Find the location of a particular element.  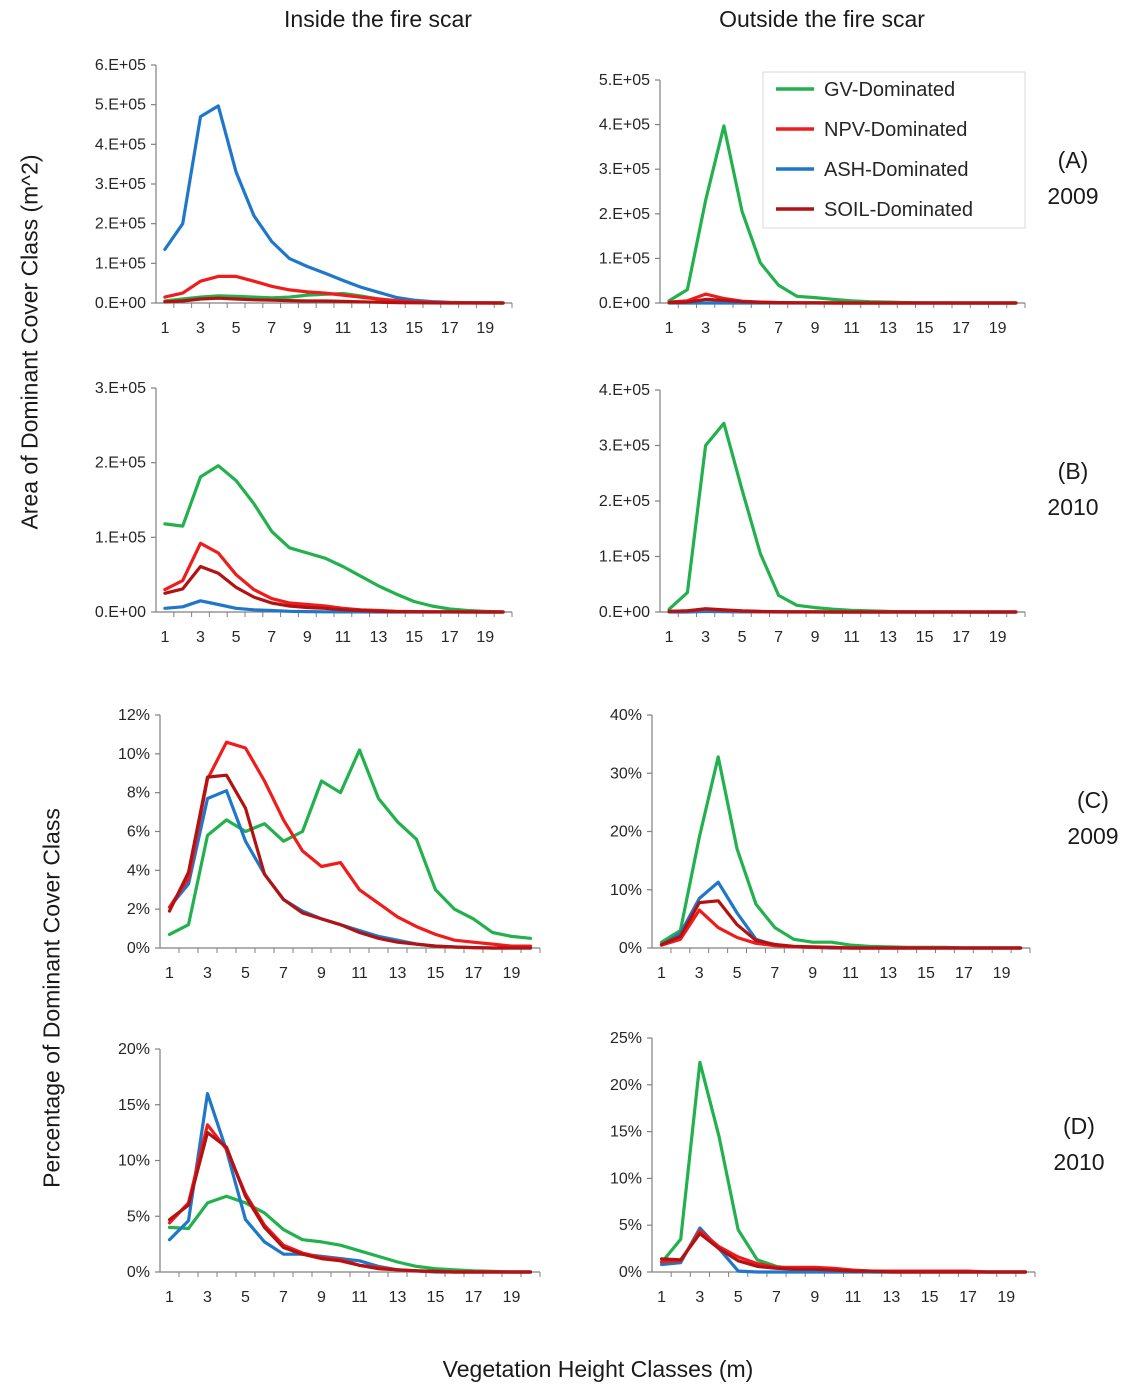

y-tick-label: 10% is located at coordinates (134, 1161).